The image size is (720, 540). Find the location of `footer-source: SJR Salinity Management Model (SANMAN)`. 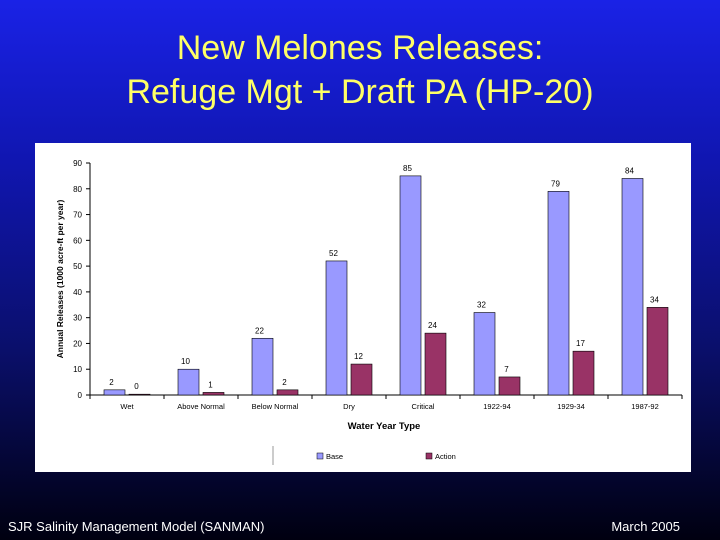

footer-source: SJR Salinity Management Model (SANMAN) is located at coordinates (136, 526).